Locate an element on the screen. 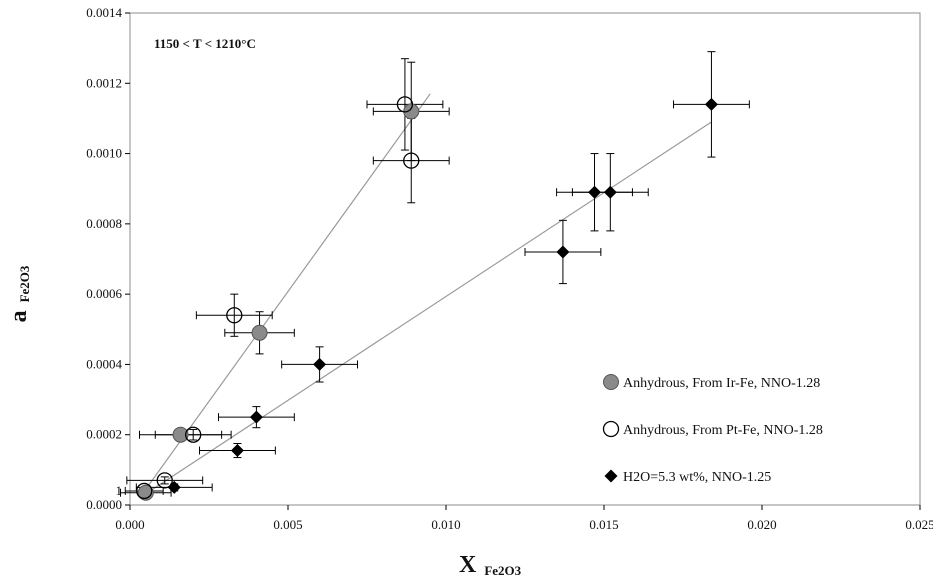 The image size is (933, 586). legend-label: H2O=5.3 wt%, NNO-1.25 is located at coordinates (697, 477).